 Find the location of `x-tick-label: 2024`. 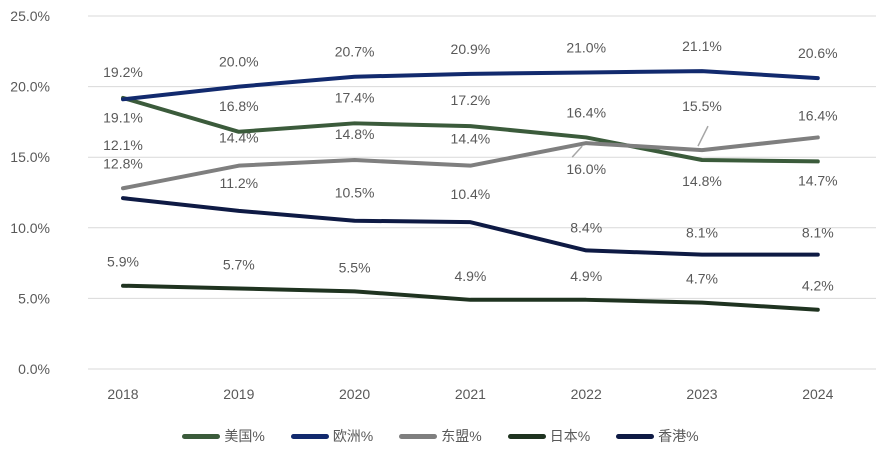

x-tick-label: 2024 is located at coordinates (817, 394).